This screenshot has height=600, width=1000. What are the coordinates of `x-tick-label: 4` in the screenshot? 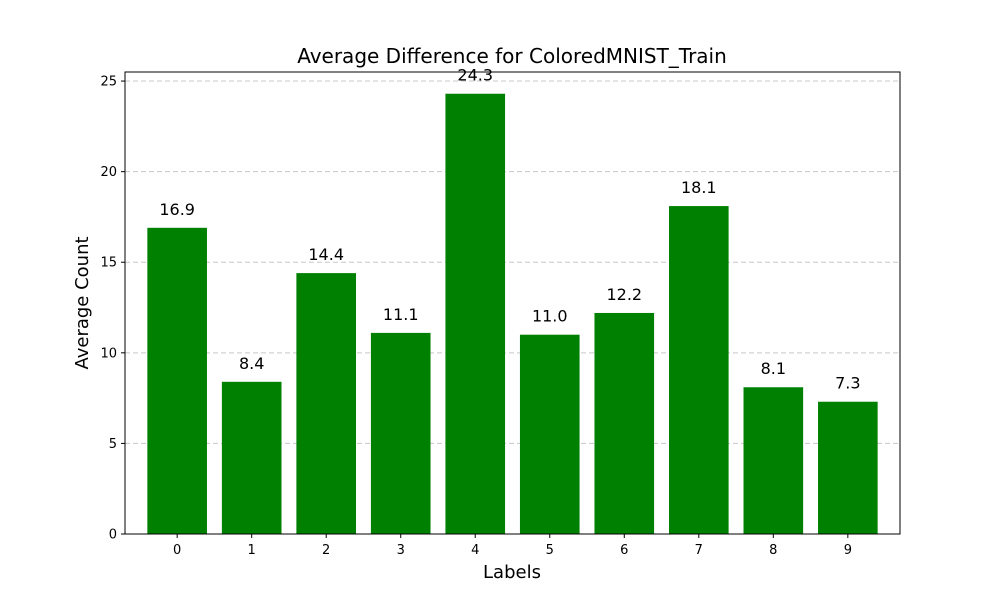 It's located at (475, 550).